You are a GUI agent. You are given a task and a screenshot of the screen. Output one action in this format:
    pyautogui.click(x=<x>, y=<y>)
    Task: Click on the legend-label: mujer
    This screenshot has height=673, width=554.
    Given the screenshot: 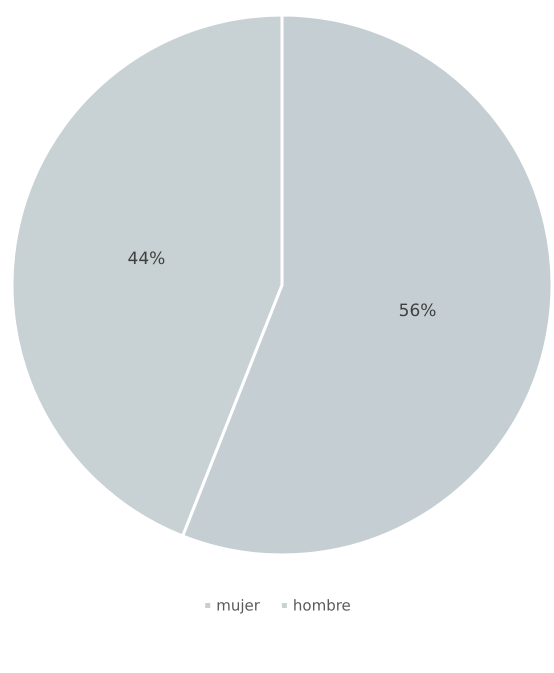 What is the action you would take?
    pyautogui.click(x=238, y=605)
    